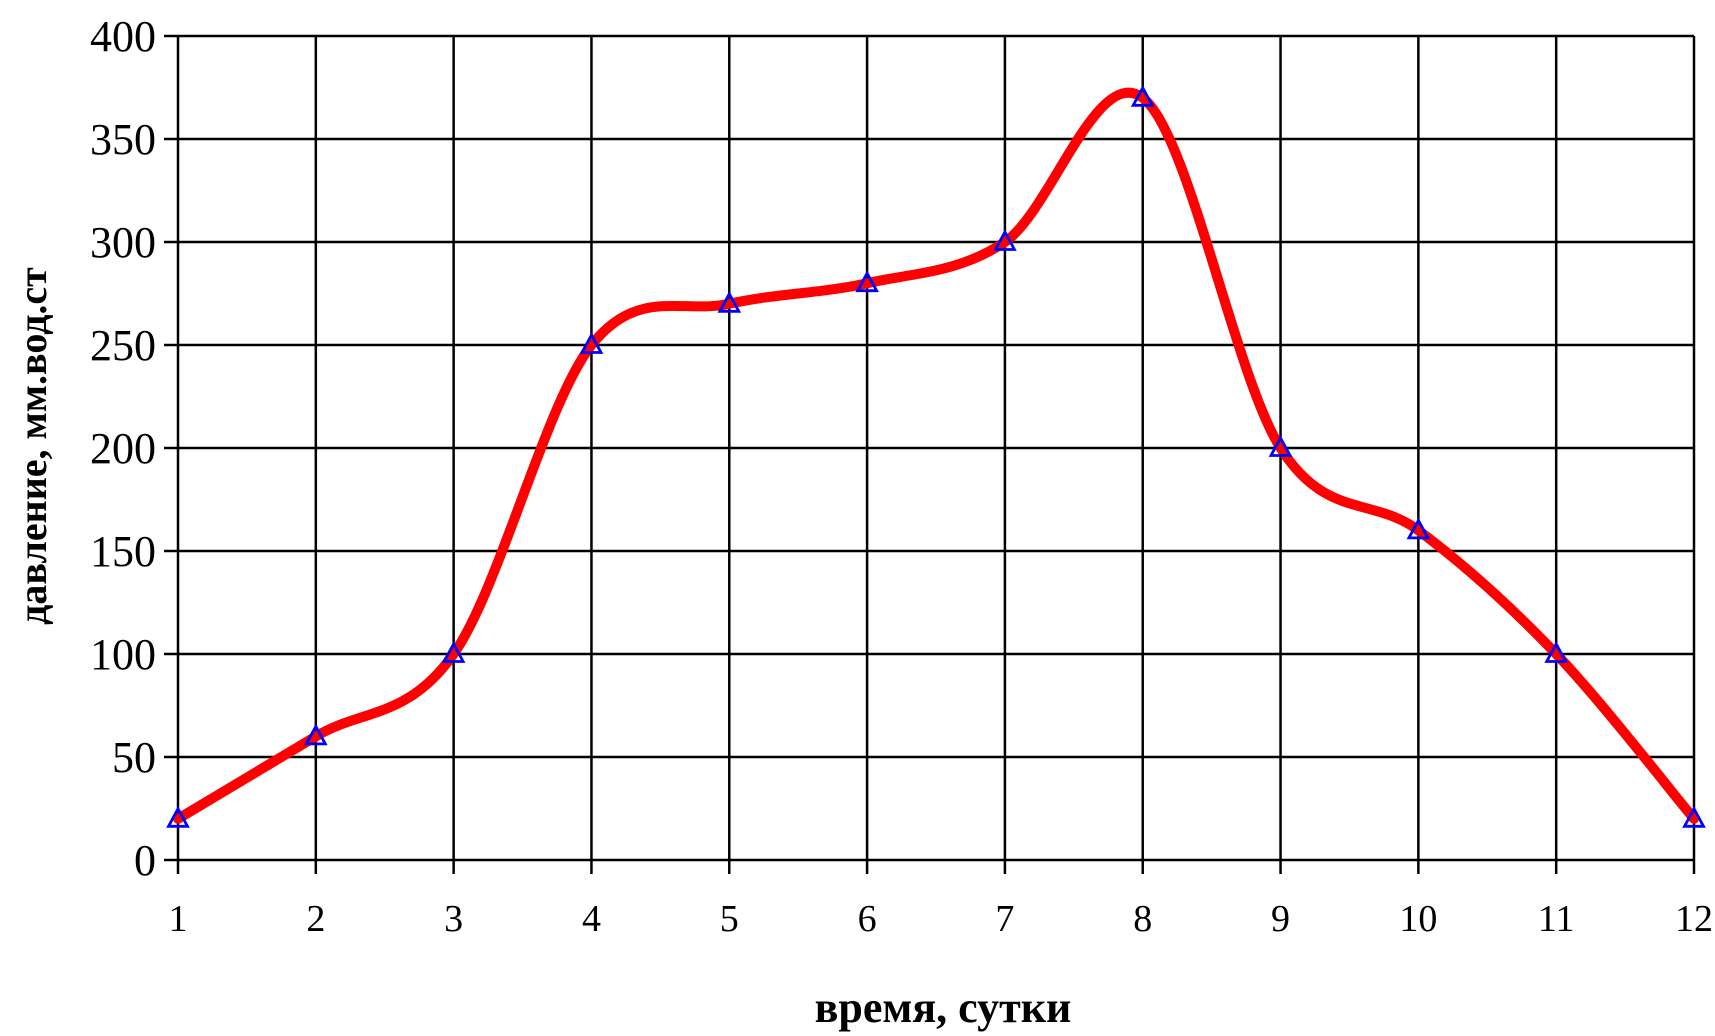 The image size is (1715, 1036). I want to click on y-axis-label: давление, мм.вод.ст, so click(32, 446).